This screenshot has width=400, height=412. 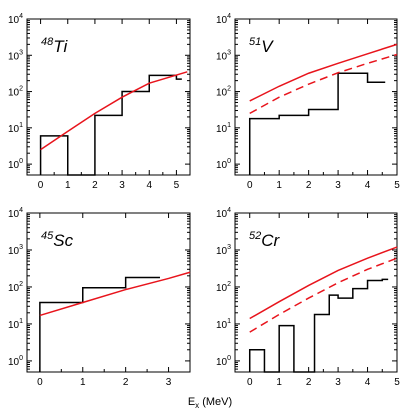 What do you see at coordinates (265, 240) in the screenshot?
I see `nuclide-label-cr52: 52Cr` at bounding box center [265, 240].